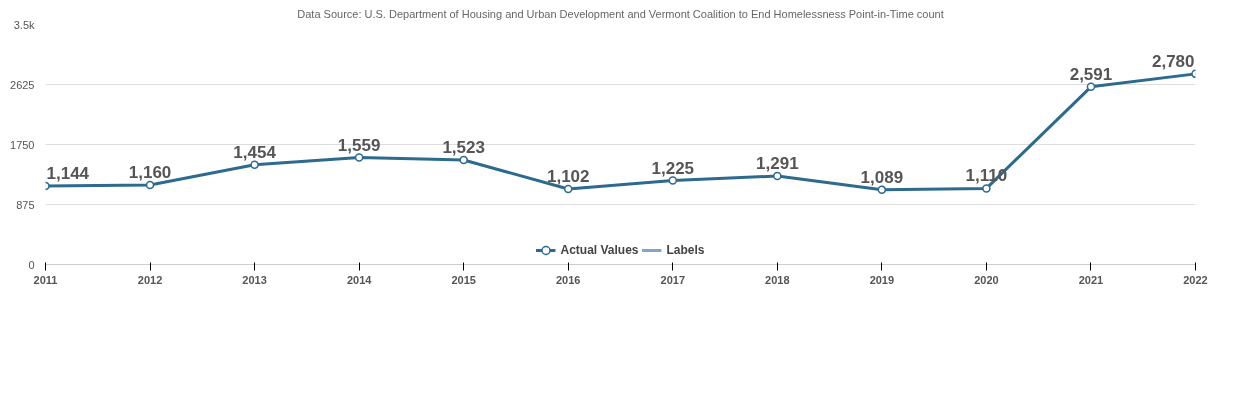  I want to click on x-tick-label: 2017, so click(673, 279).